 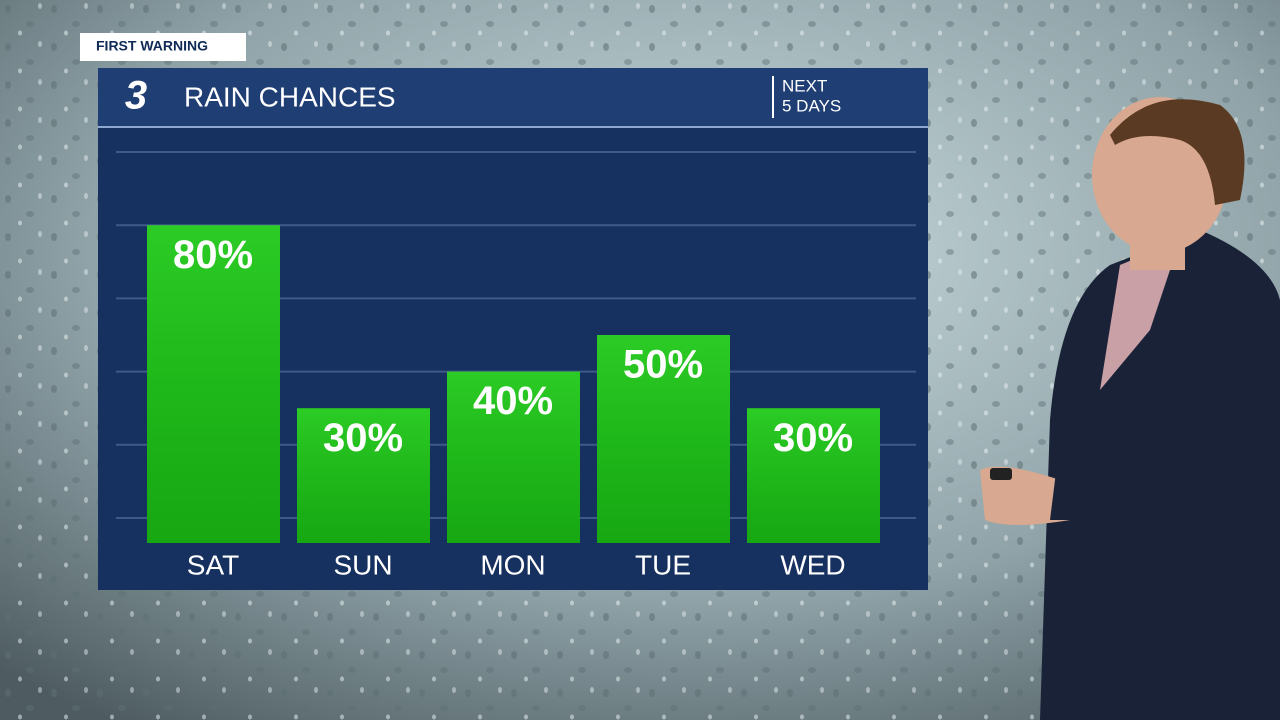 I want to click on period-line: 5 DAYS, so click(x=811, y=105).